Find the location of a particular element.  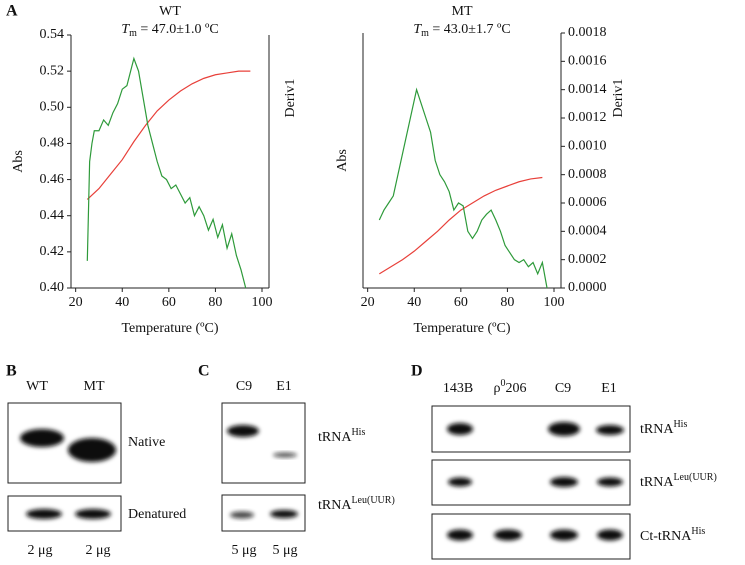

y-tick-label: 0.48 is located at coordinates (52, 143).